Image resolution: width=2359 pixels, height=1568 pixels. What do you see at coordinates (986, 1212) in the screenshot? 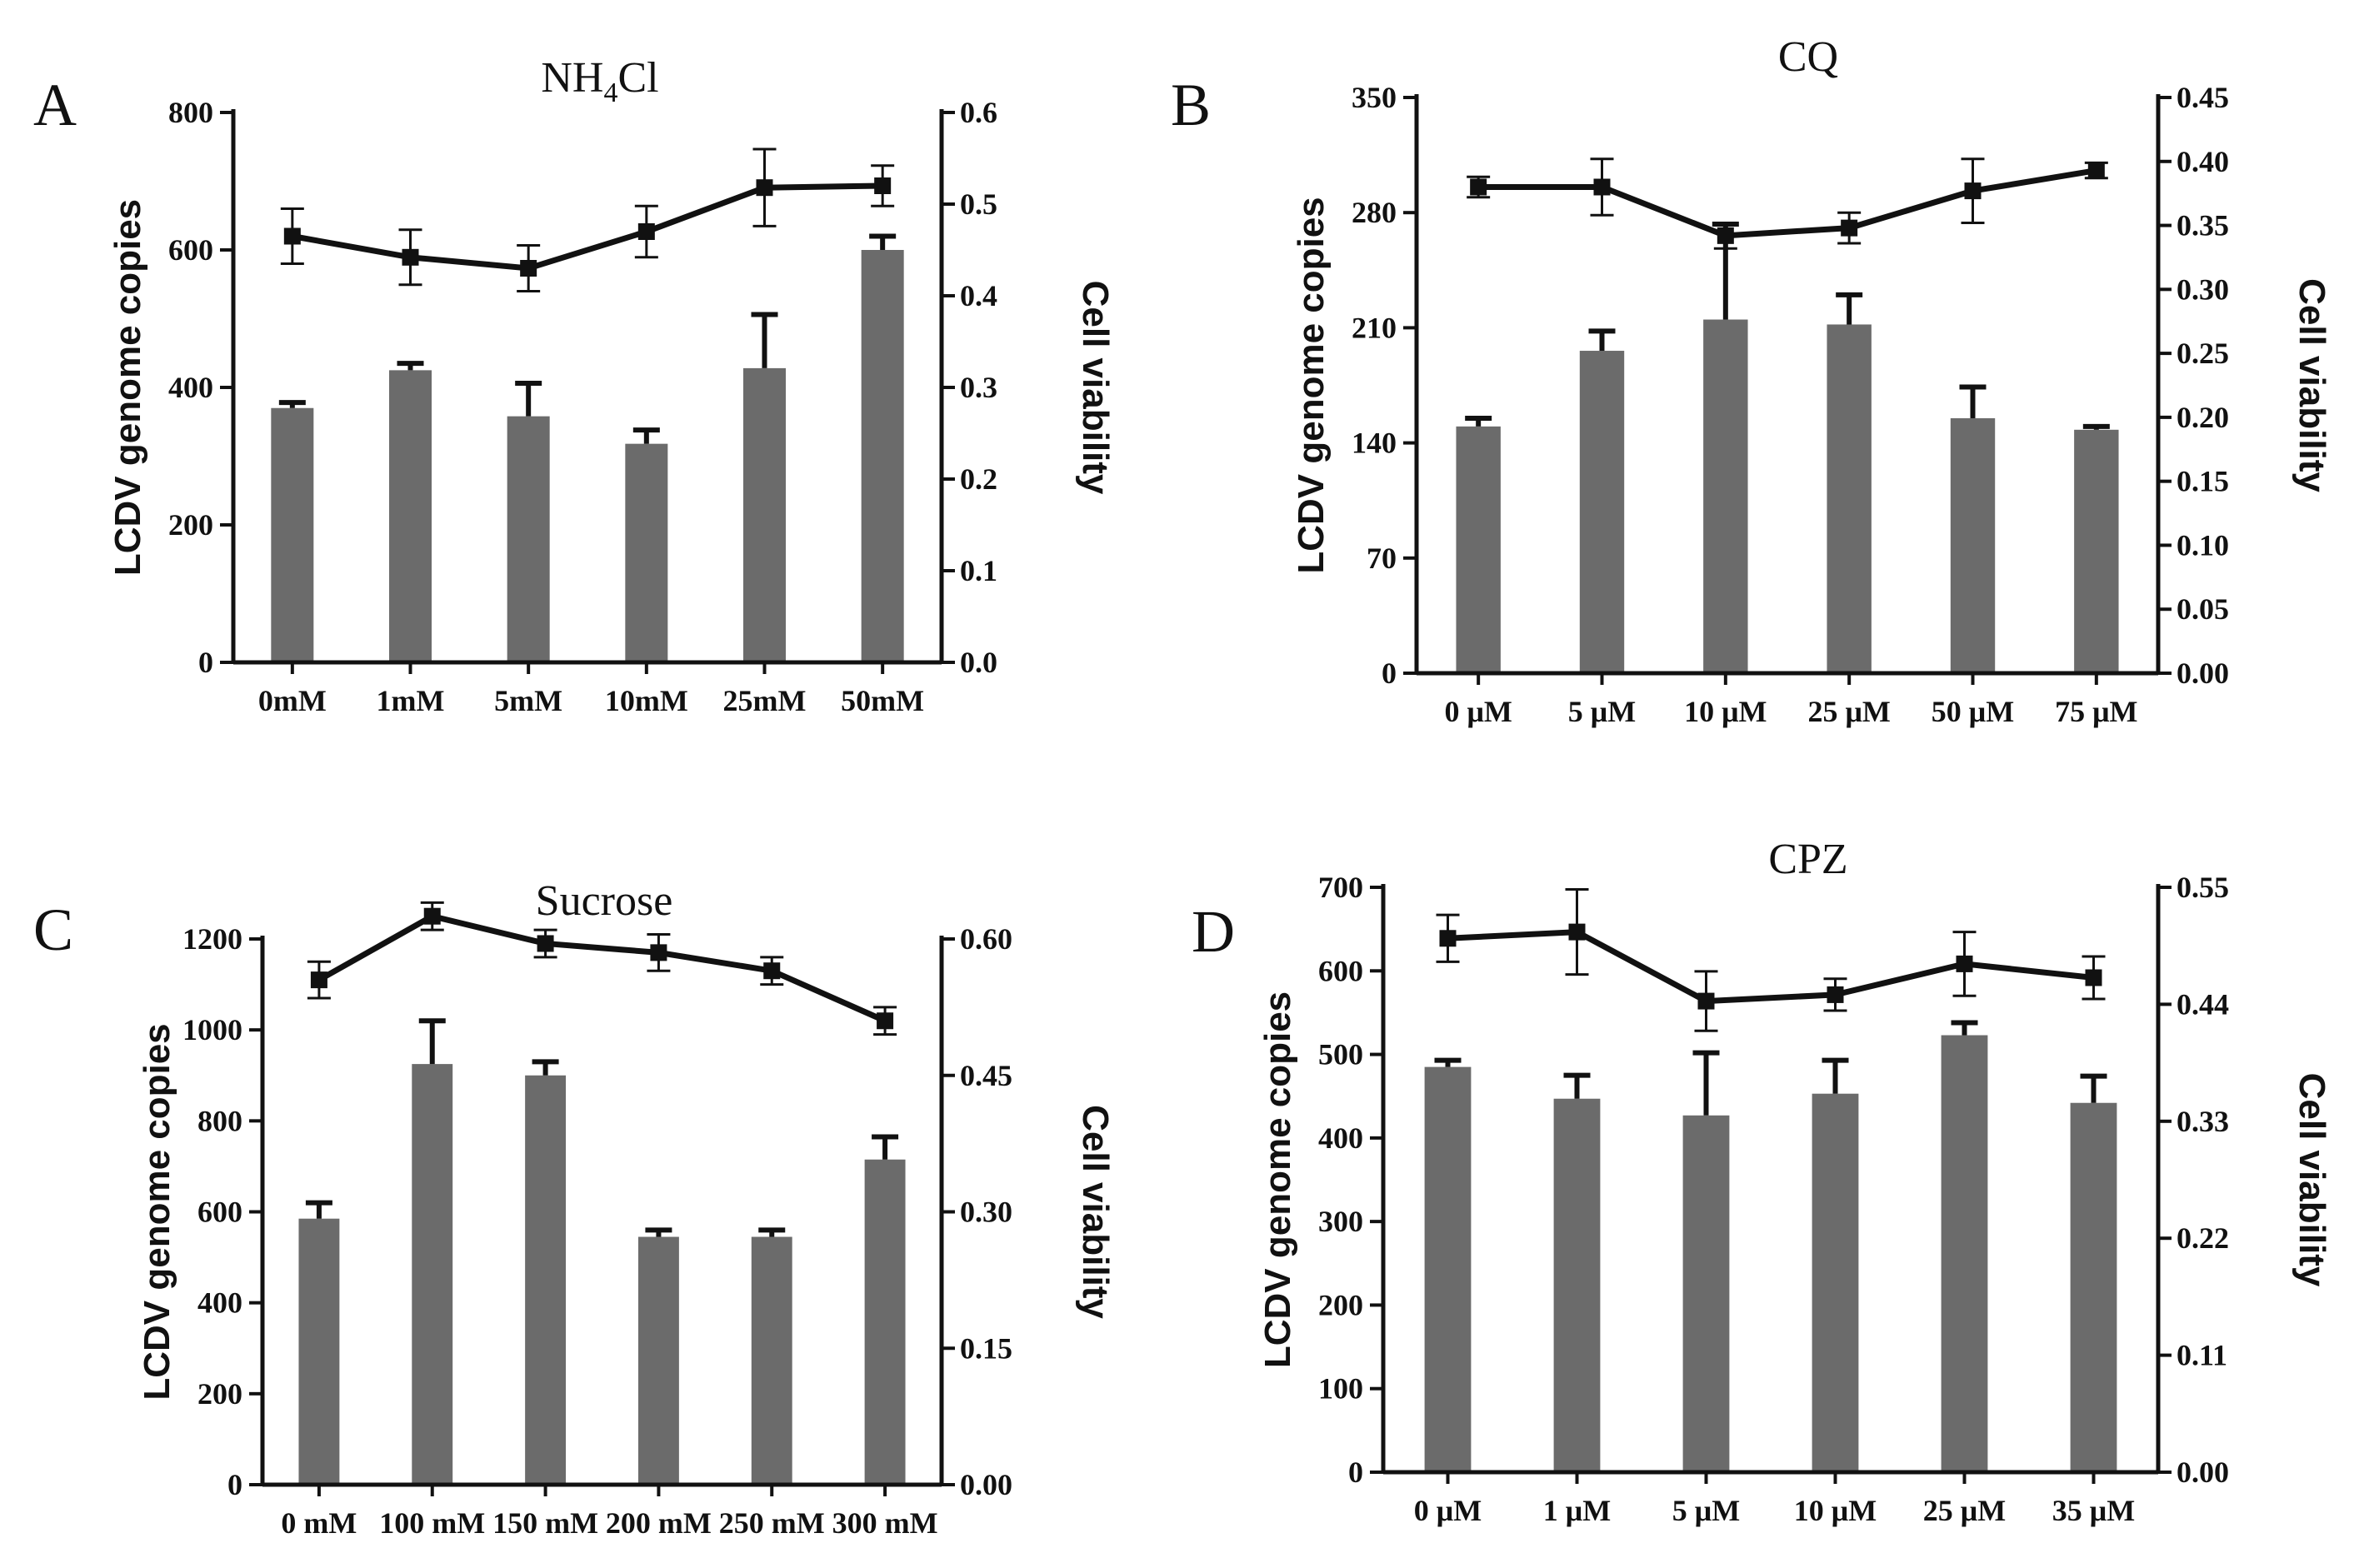
I see `right-tick-label: 0.30` at bounding box center [986, 1212].